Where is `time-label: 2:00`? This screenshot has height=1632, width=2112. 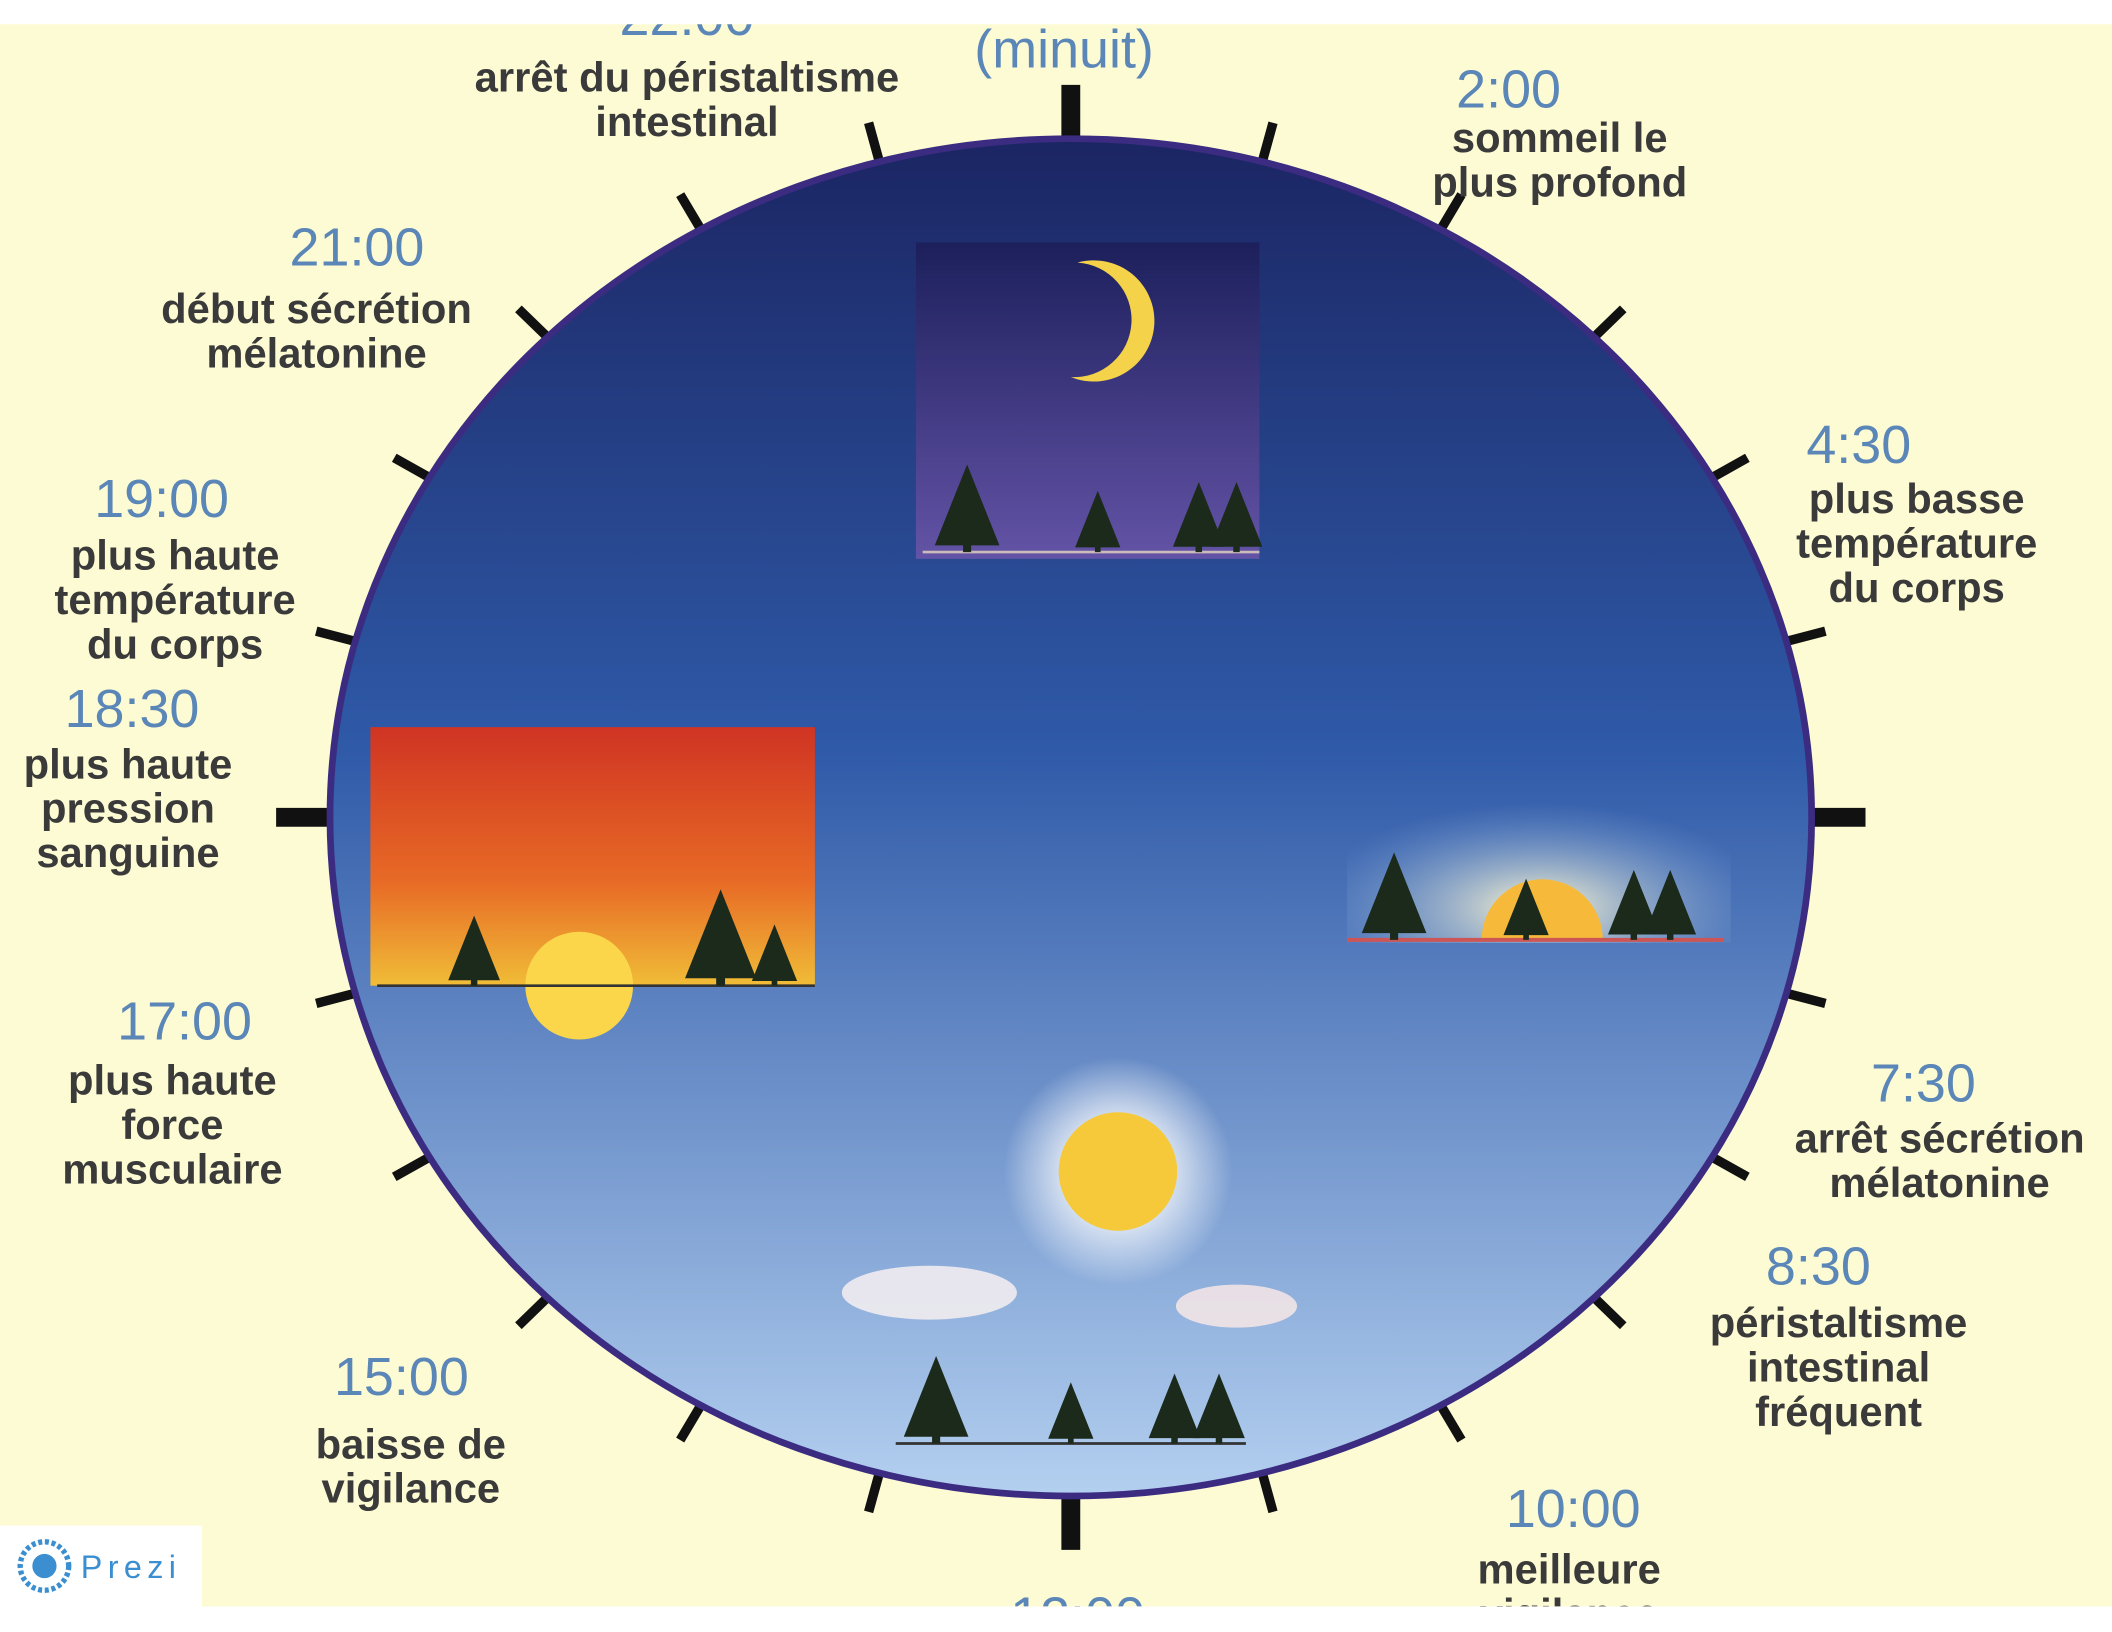
time-label: 2:00 is located at coordinates (1508, 90).